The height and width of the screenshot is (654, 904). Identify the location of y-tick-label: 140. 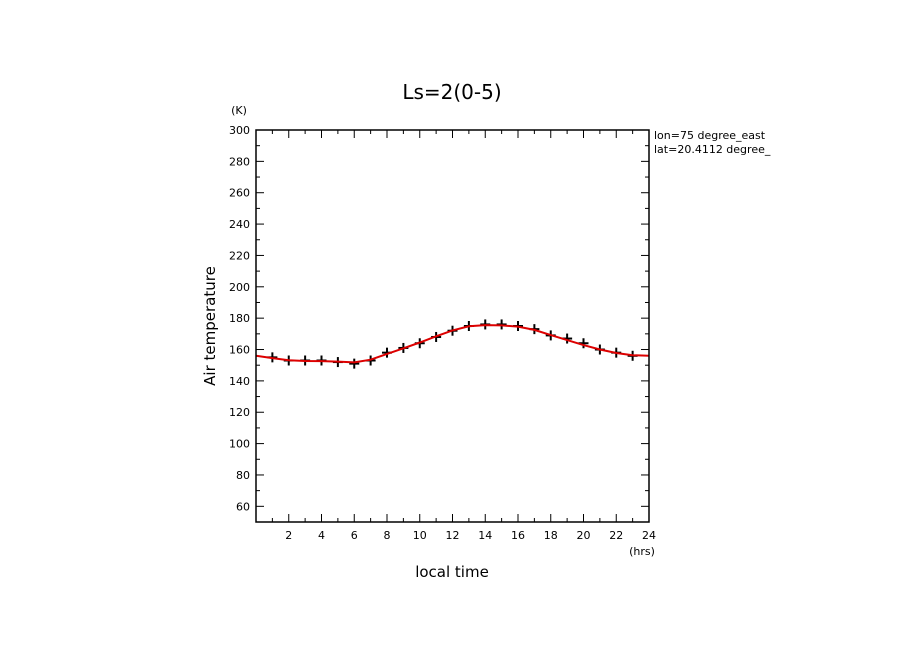
(239, 381).